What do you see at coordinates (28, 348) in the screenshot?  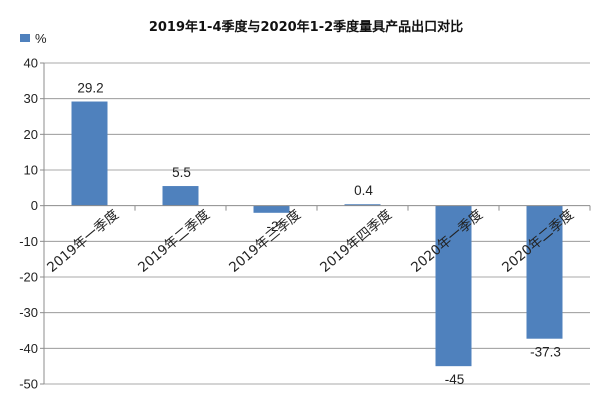 I see `y-tick-label: -40` at bounding box center [28, 348].